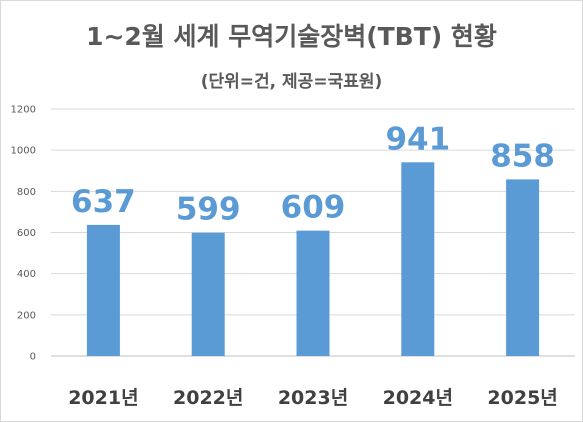  What do you see at coordinates (26, 274) in the screenshot?
I see `y-tick-label: 400` at bounding box center [26, 274].